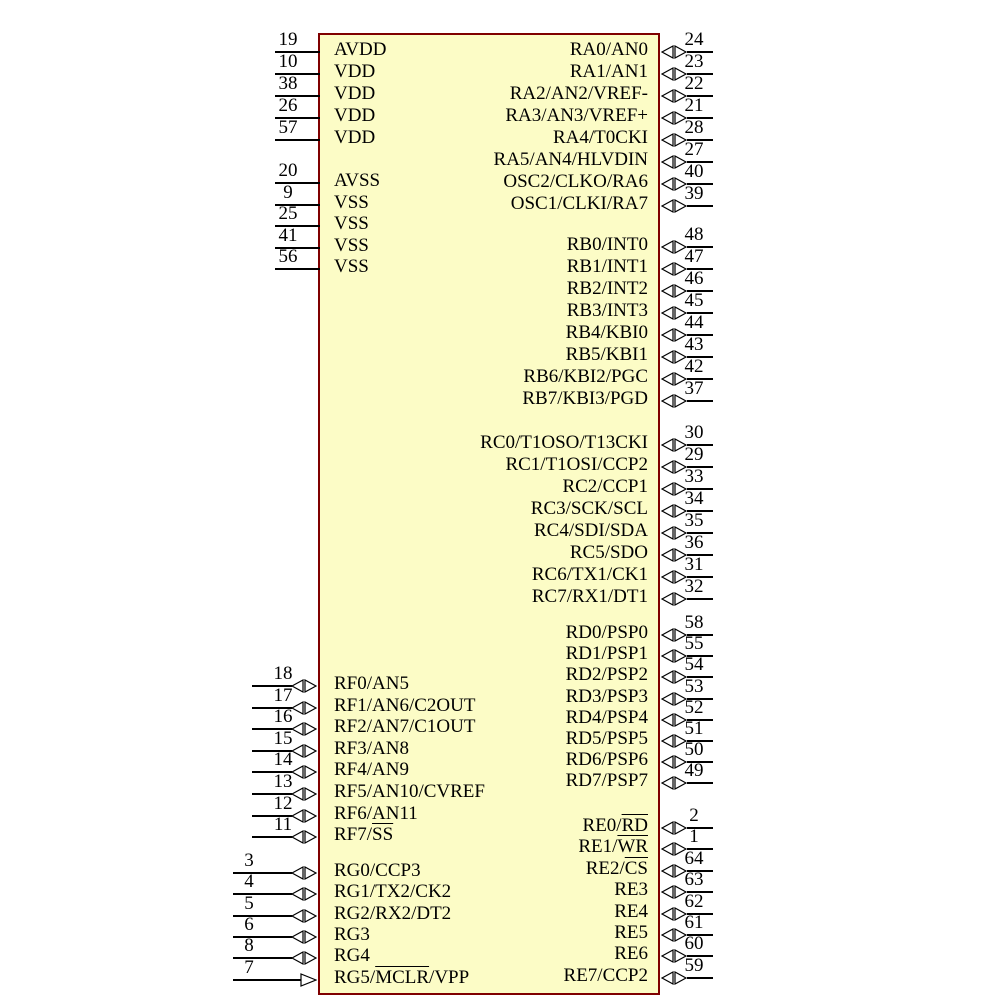  I want to click on pin-number: 32, so click(694, 586).